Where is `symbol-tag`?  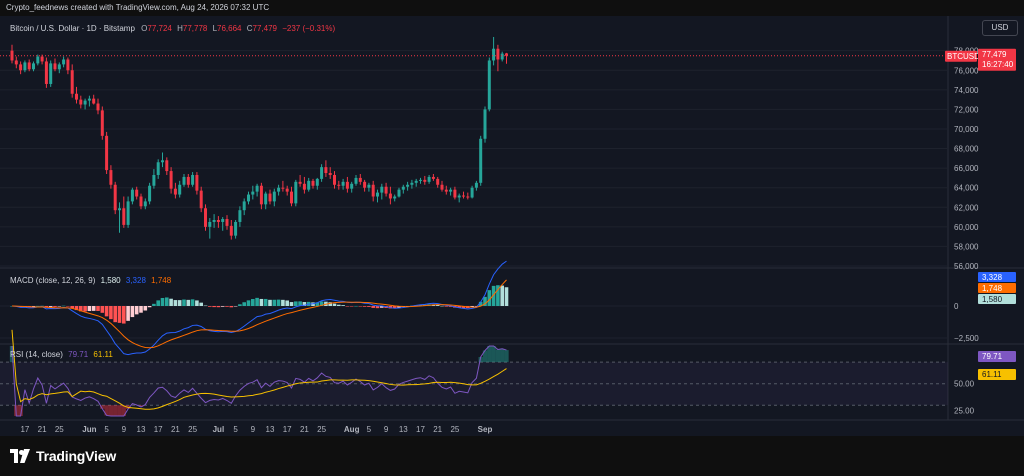
symbol-tag is located at coordinates (961, 56).